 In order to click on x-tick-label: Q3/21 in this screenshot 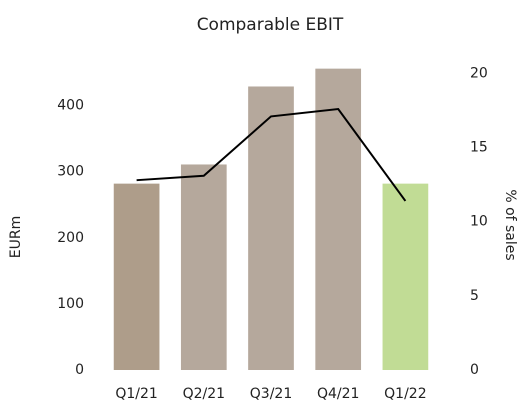, I will do `click(271, 394)`.